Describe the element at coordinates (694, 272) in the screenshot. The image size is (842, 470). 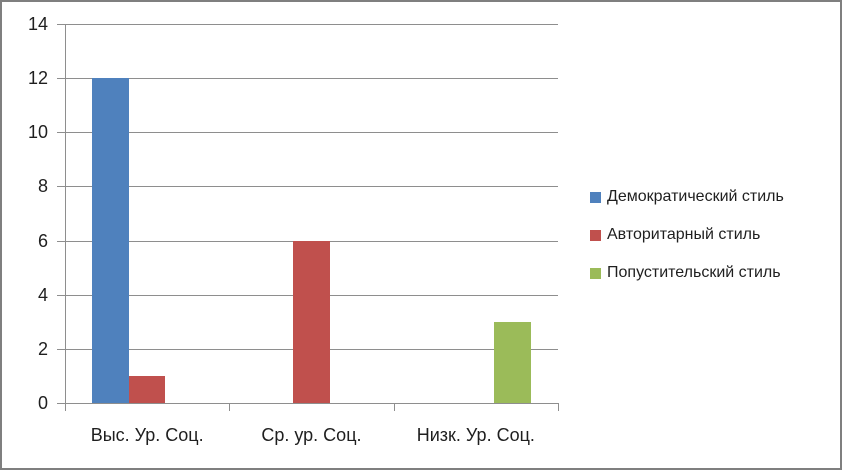
I see `legend-label: Попустительский стиль` at that location.